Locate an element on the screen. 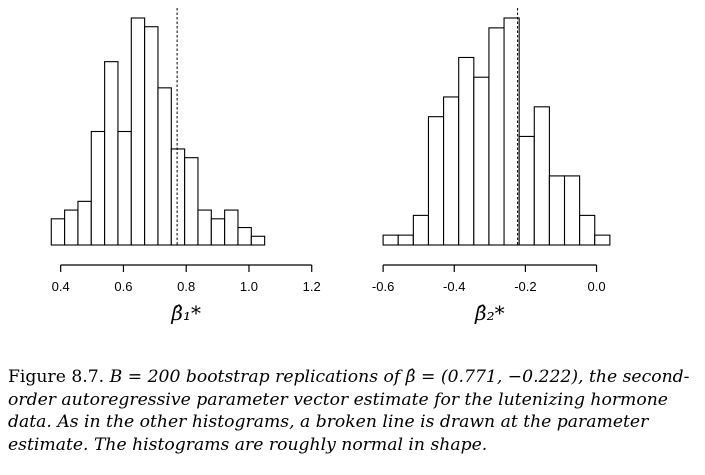 This screenshot has height=475, width=705. x-tick-label: 1.0 is located at coordinates (249, 286).